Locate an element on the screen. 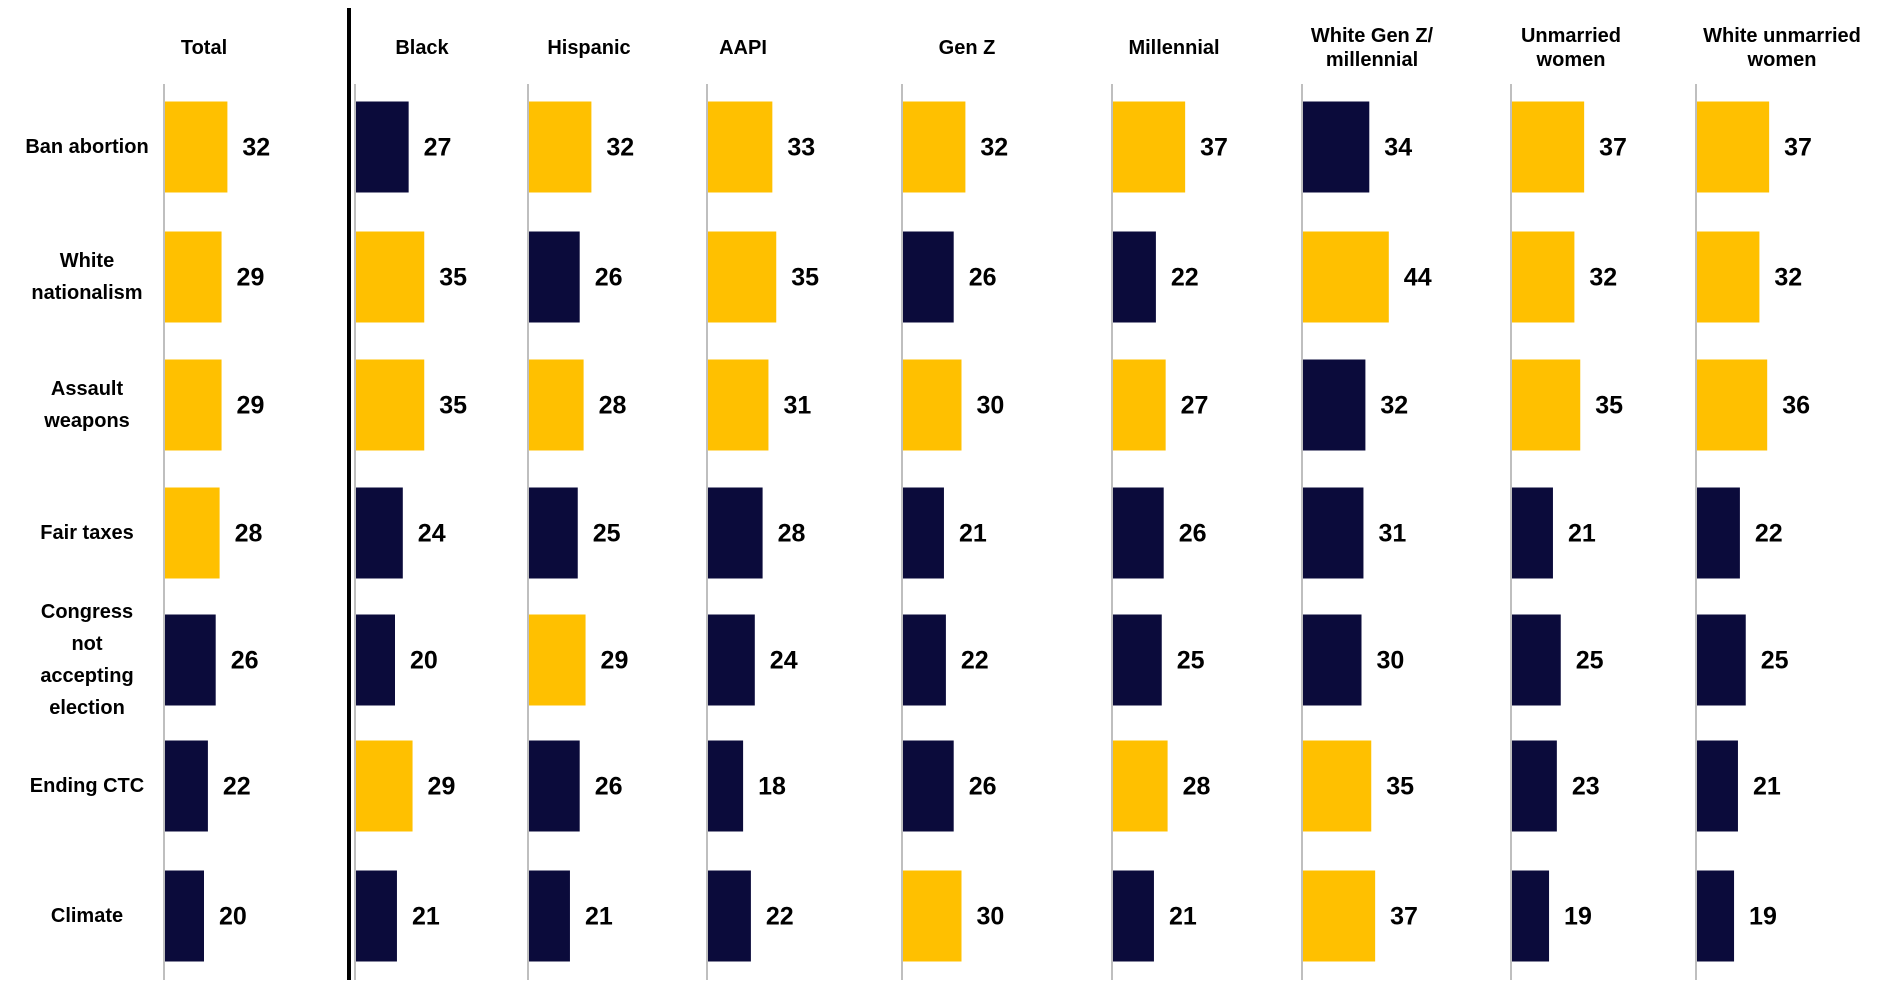  column-header: Gen Z is located at coordinates (967, 48).